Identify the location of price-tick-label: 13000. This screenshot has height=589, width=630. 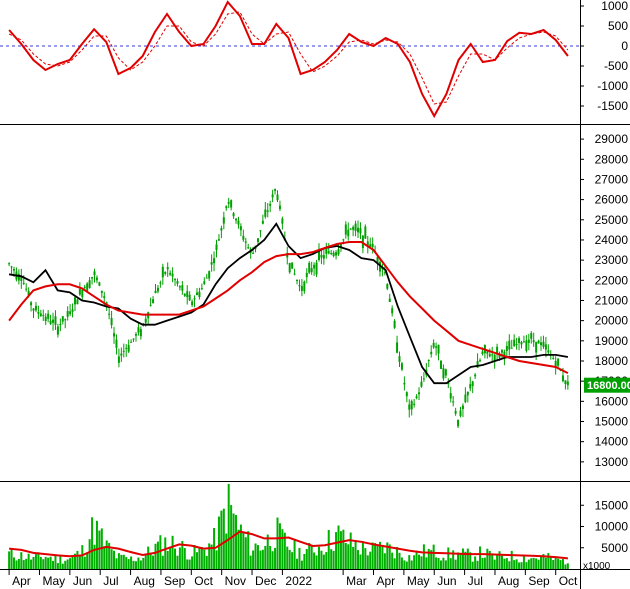
(612, 462).